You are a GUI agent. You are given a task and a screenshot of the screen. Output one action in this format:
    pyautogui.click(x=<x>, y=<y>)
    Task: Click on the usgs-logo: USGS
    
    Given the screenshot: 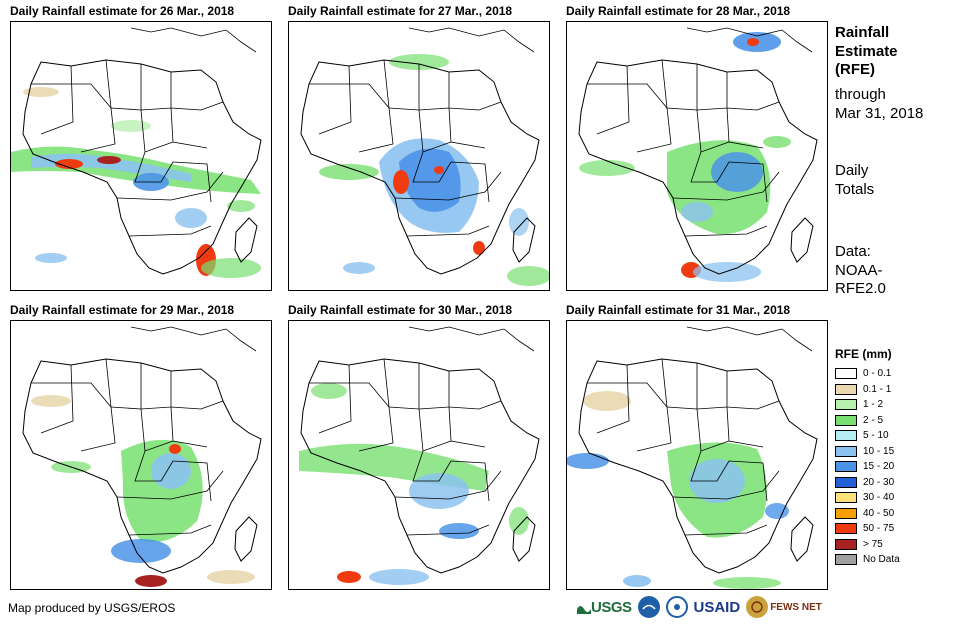 What is the action you would take?
    pyautogui.click(x=604, y=607)
    